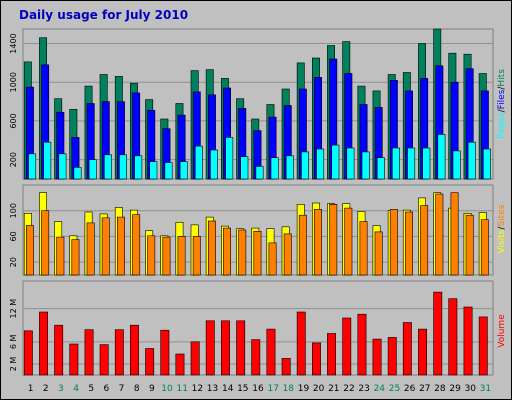 Image resolution: width=512 pixels, height=400 pixels. What do you see at coordinates (107, 389) in the screenshot?
I see `day-label: 6` at bounding box center [107, 389].